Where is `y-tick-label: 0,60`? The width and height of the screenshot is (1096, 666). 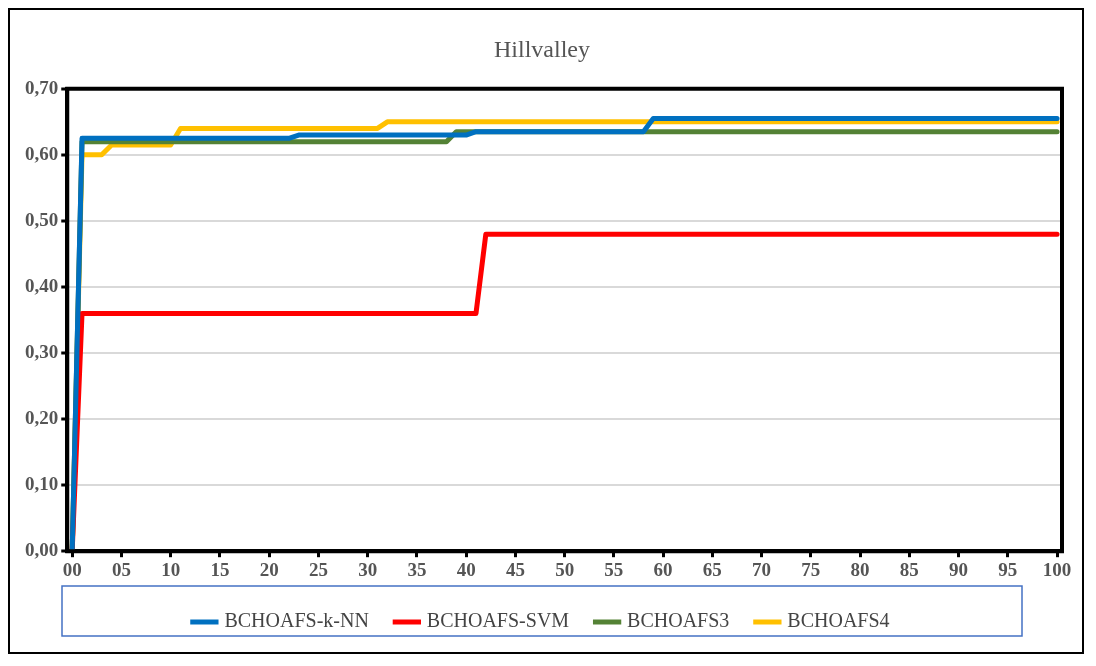 y-tick-label: 0,60 is located at coordinates (42, 153).